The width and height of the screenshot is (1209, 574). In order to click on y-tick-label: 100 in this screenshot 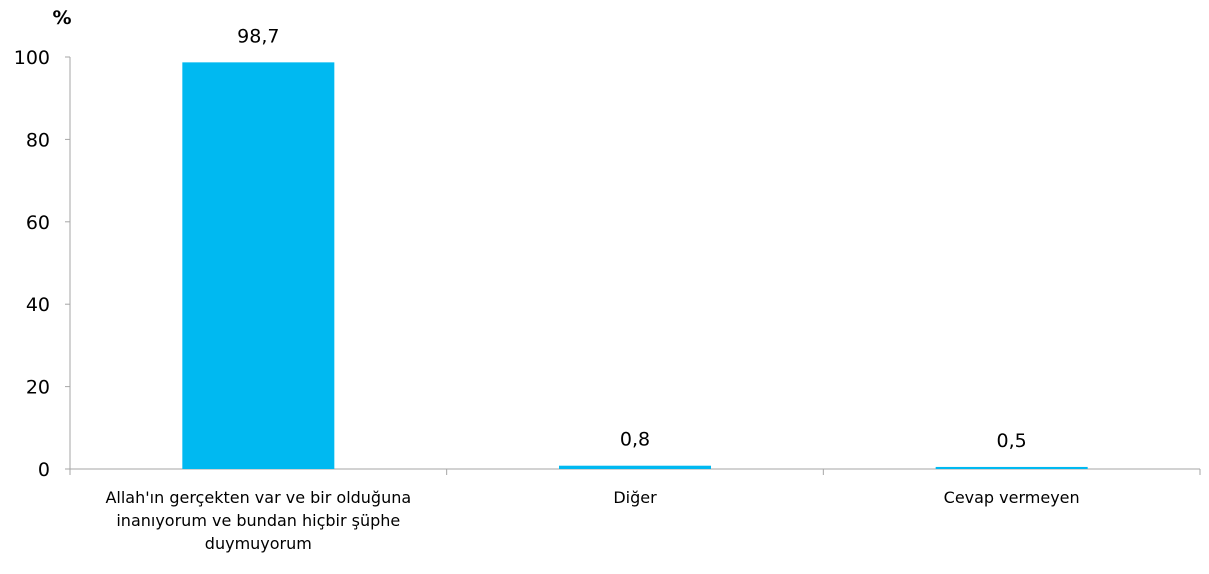, I will do `click(32, 58)`.